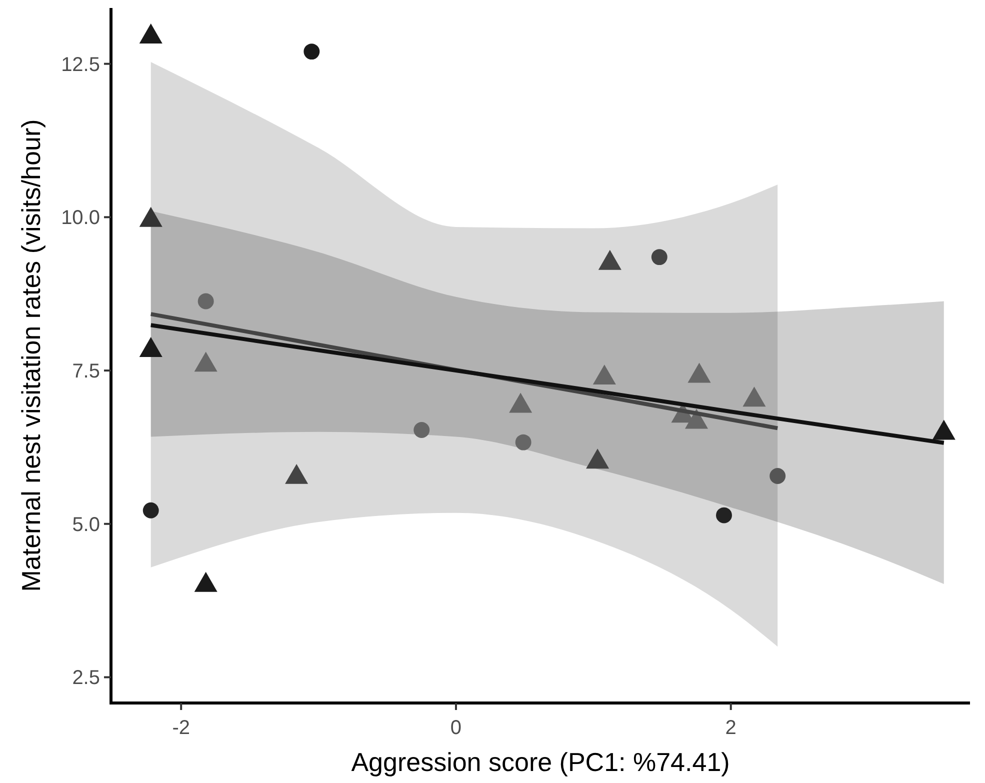 The width and height of the screenshot is (985, 783). I want to click on x-axis-title: Aggression score (PC1: %74.41), so click(540, 762).